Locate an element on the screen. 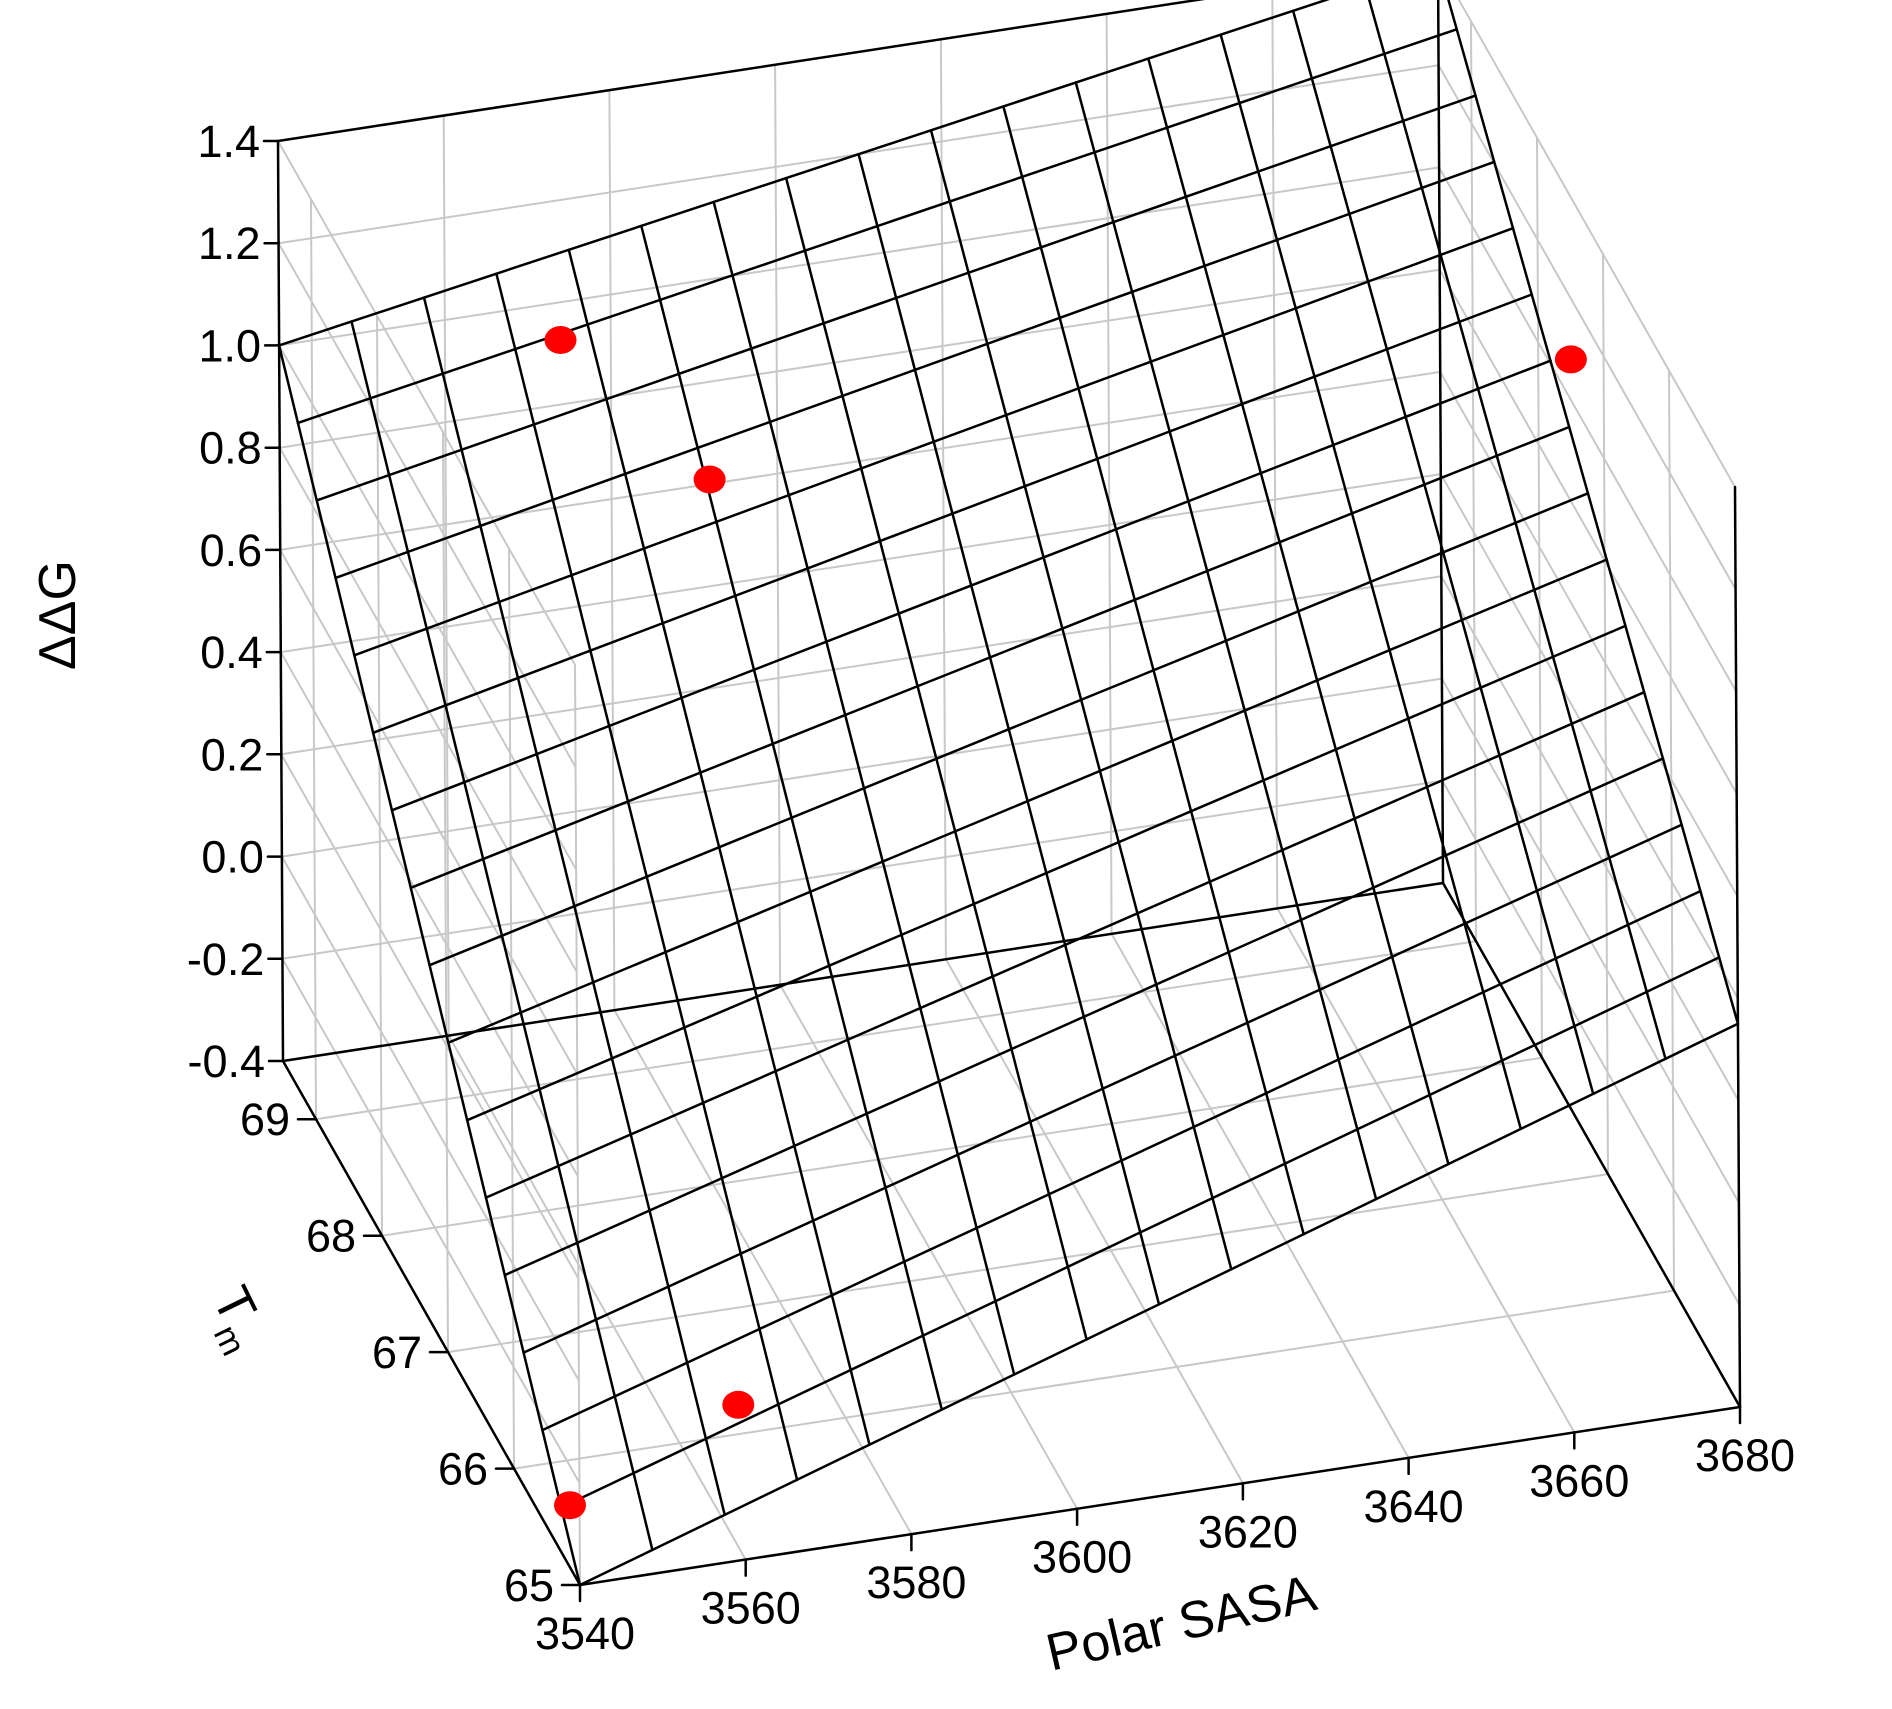  x-tick-label: 3640 is located at coordinates (1414, 1506).